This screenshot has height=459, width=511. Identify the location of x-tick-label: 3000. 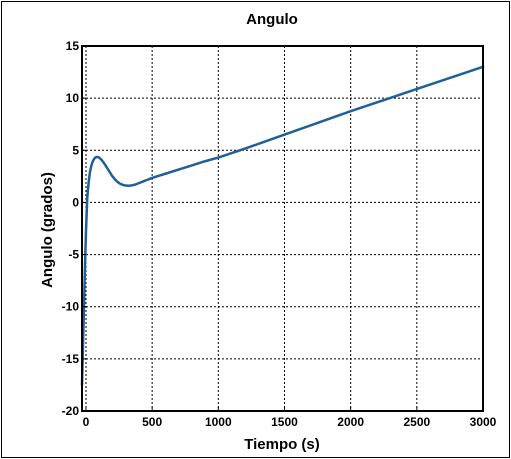
(483, 422).